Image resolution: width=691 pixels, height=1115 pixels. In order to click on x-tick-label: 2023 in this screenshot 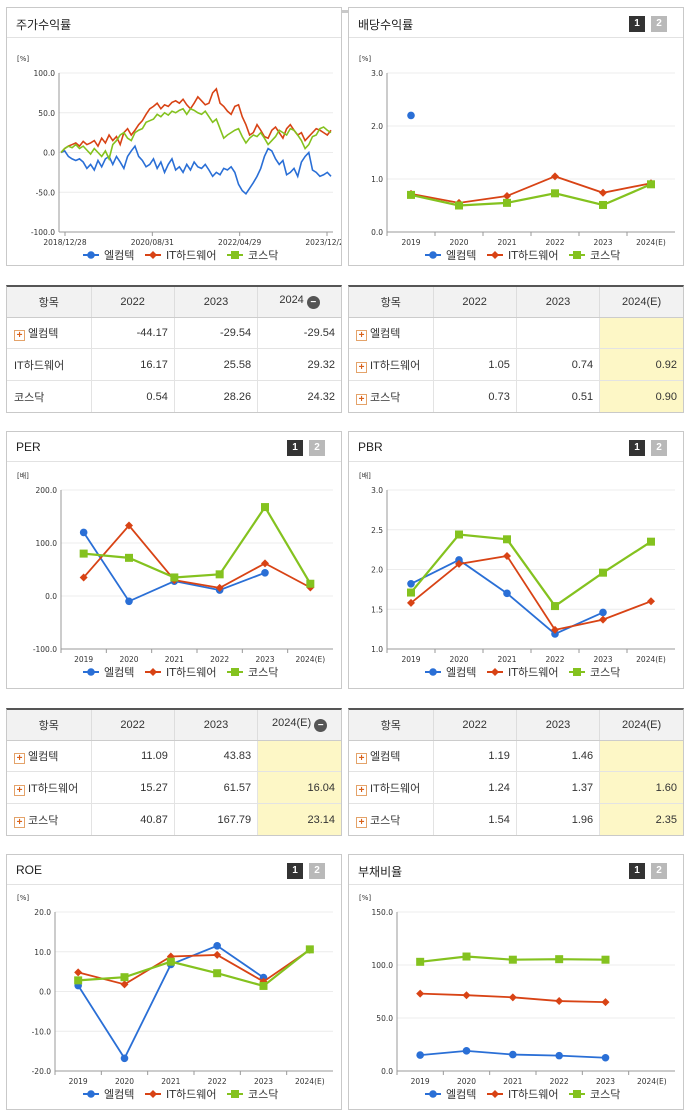, I will do `click(602, 242)`.